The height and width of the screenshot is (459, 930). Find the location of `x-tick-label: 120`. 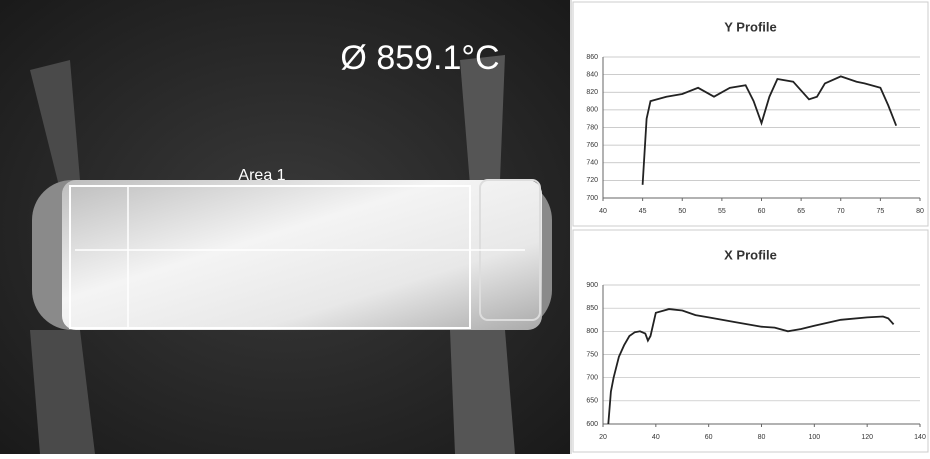

x-tick-label: 120 is located at coordinates (867, 437).